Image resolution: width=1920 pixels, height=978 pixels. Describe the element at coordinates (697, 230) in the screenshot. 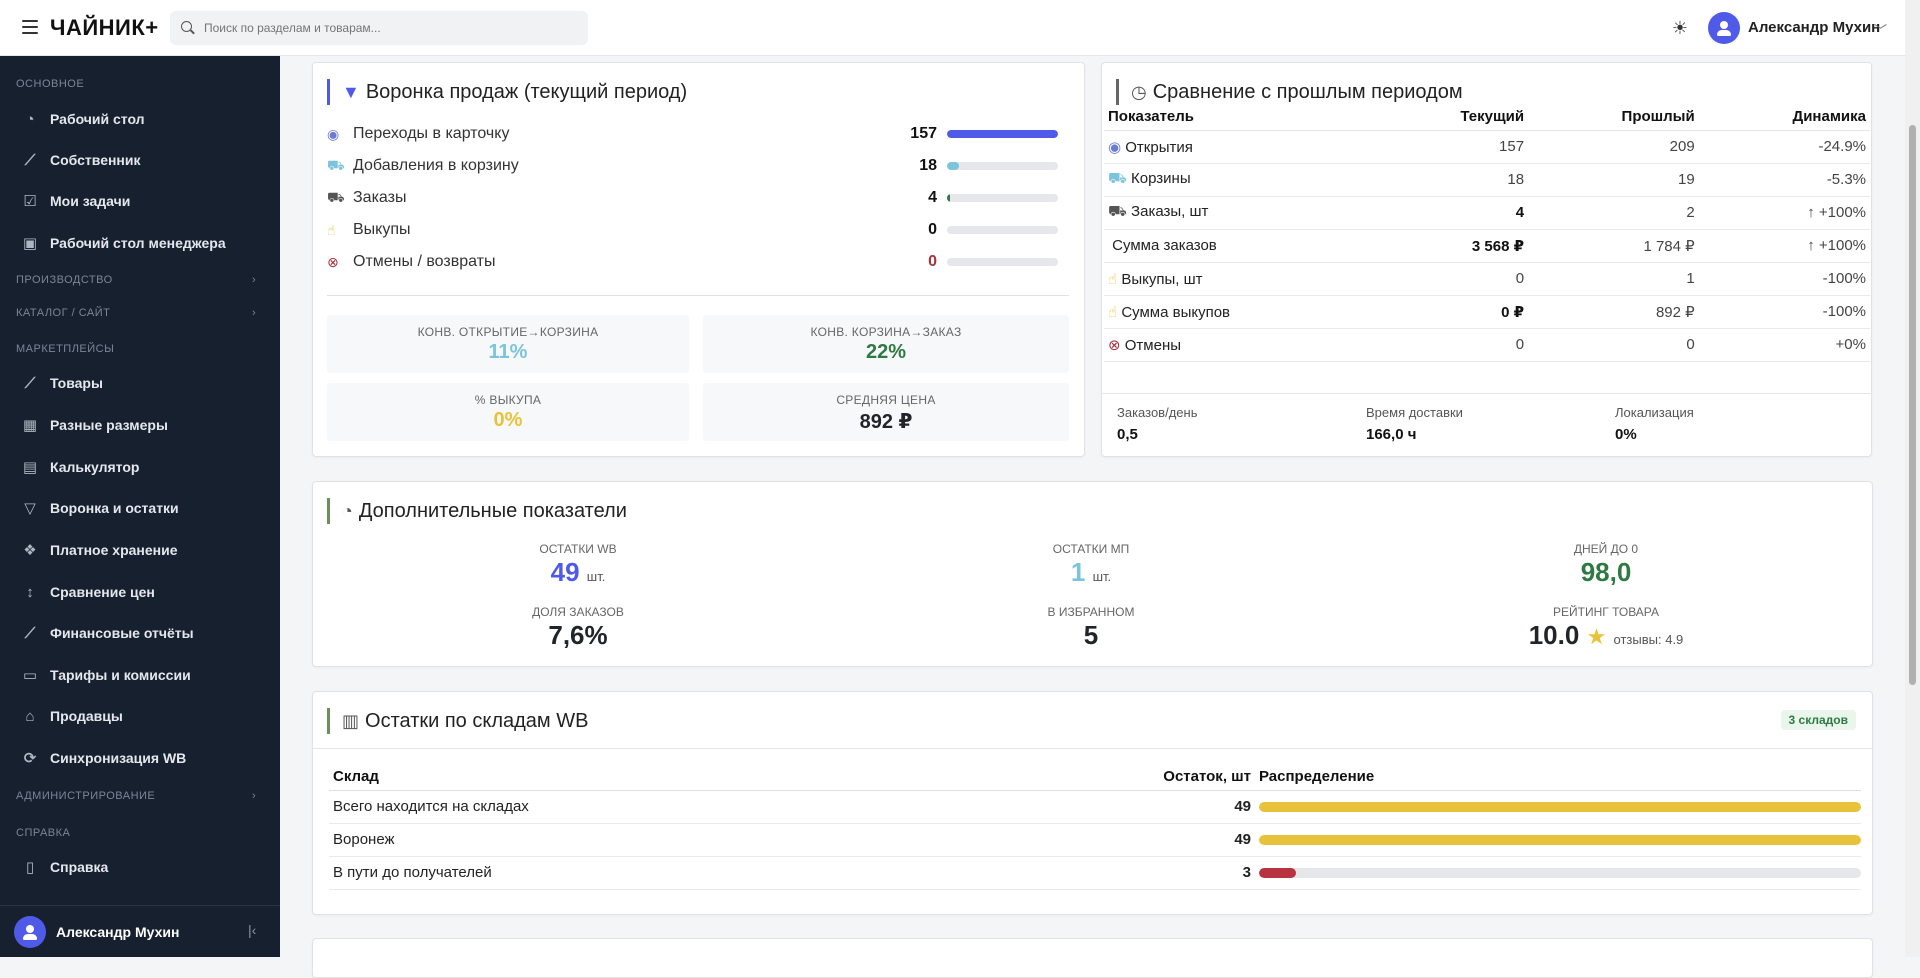

I see `funnel-row: ☝ Выкупы 0` at that location.